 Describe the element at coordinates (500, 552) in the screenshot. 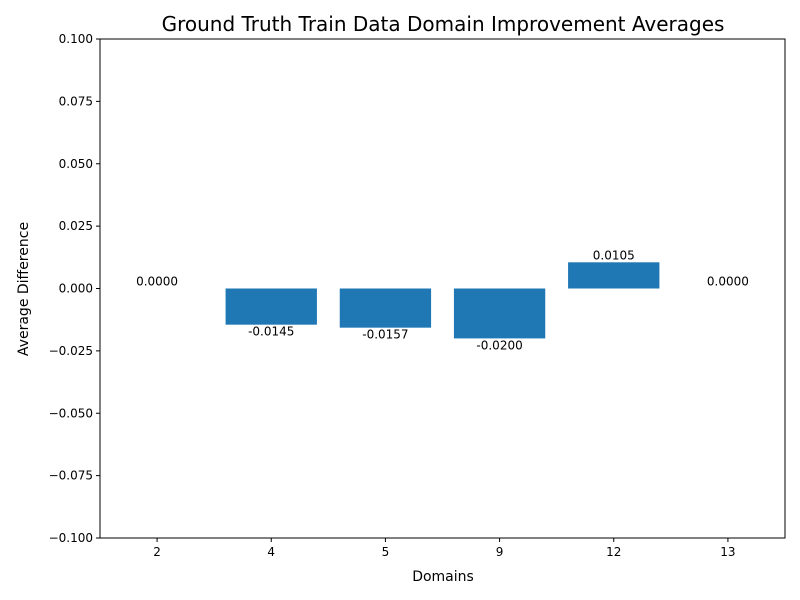

I see `x-tick-label: 9` at that location.